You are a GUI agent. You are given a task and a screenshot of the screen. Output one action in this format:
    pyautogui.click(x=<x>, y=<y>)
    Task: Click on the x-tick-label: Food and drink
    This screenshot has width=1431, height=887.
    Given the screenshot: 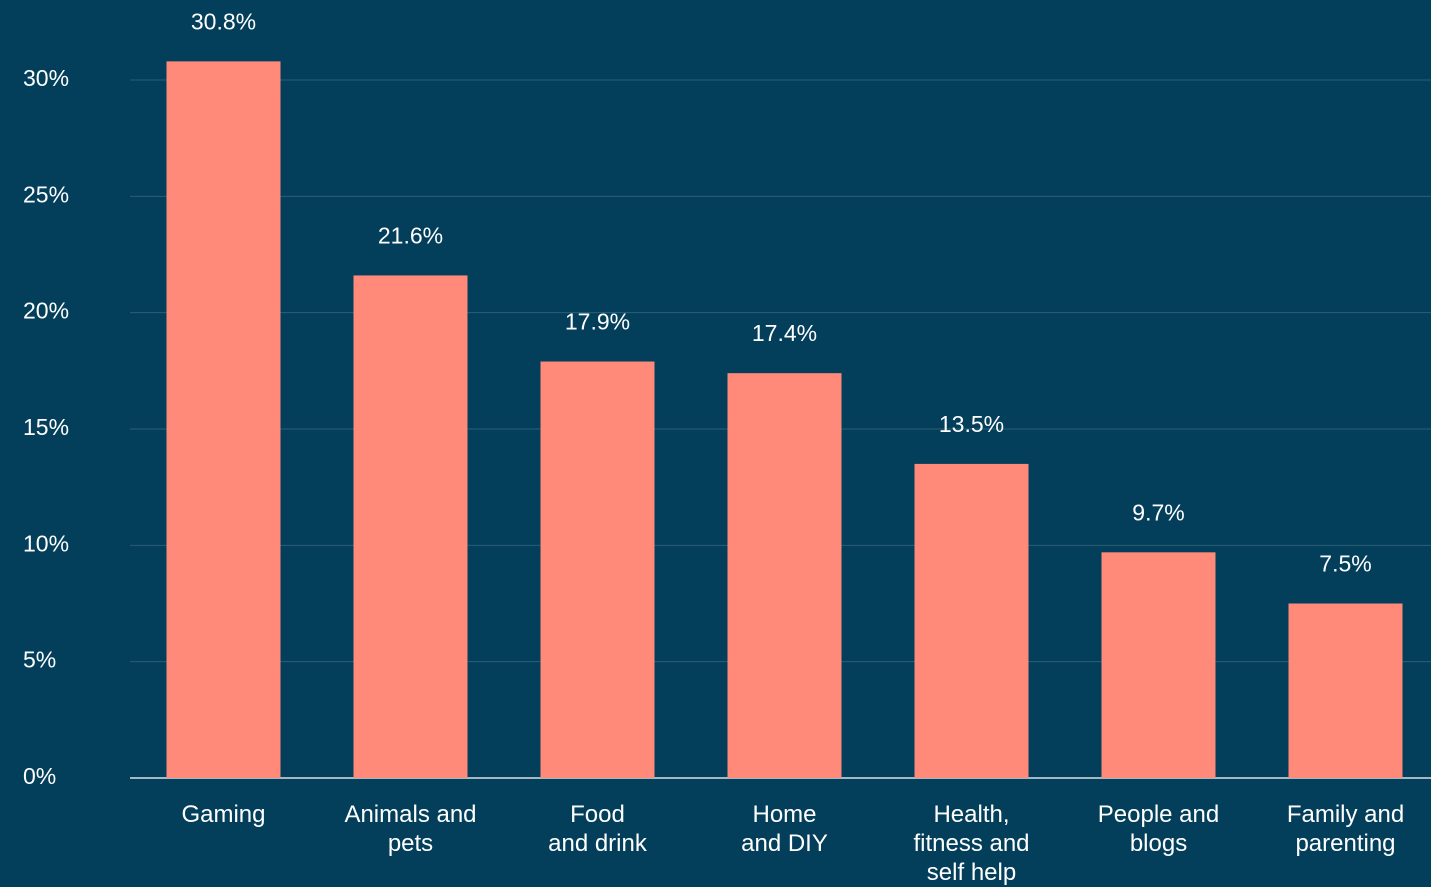 What is the action you would take?
    pyautogui.click(x=598, y=829)
    